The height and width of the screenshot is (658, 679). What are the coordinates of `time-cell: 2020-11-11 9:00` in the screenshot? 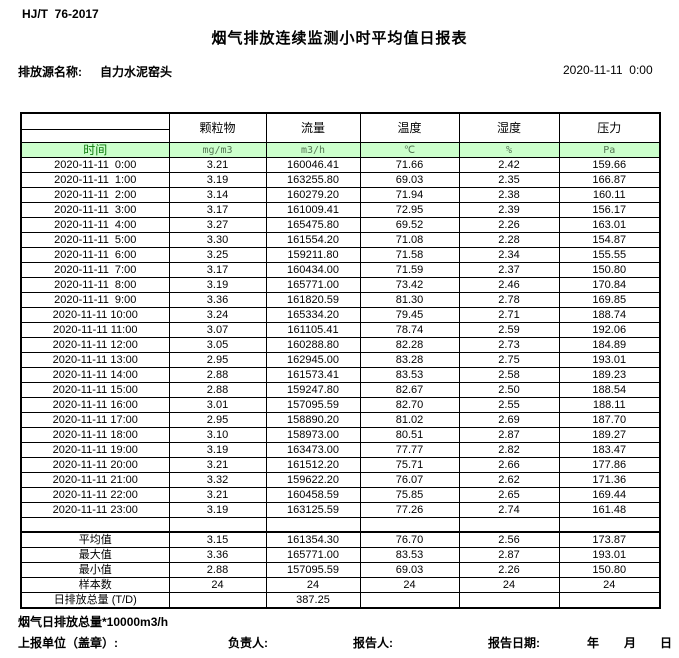 It's located at (95, 300).